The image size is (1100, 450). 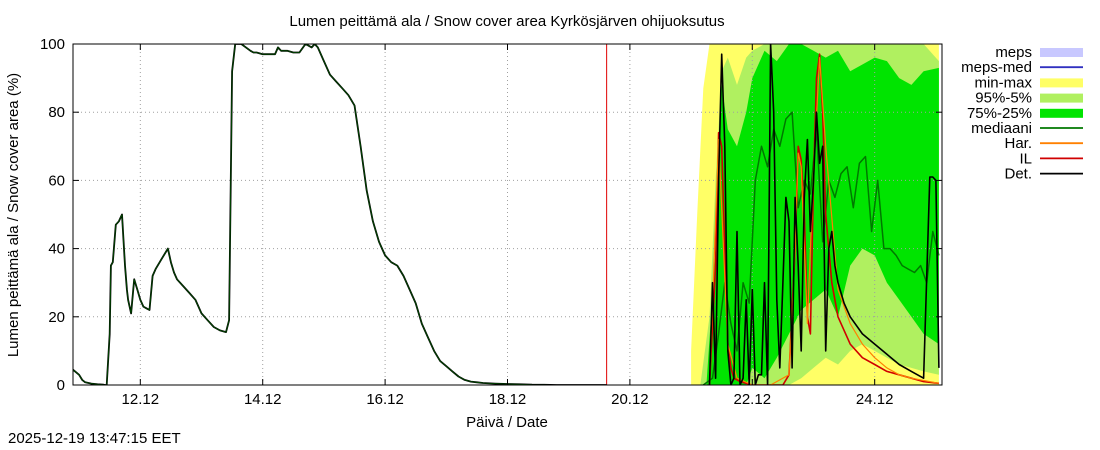 I want to click on x-tick-label: 16.12, so click(x=385, y=399).